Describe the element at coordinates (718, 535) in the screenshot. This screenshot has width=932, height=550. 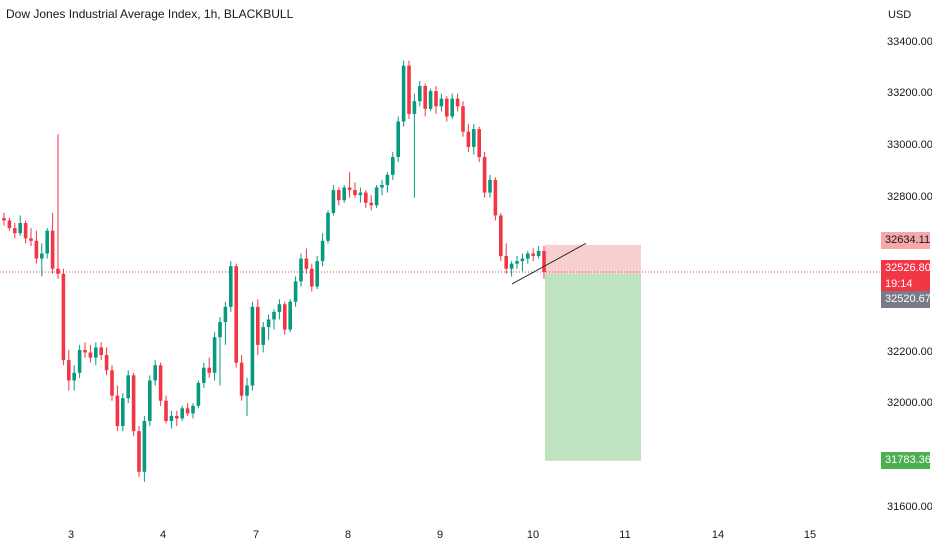
I see `time-axis-label: 14` at that location.